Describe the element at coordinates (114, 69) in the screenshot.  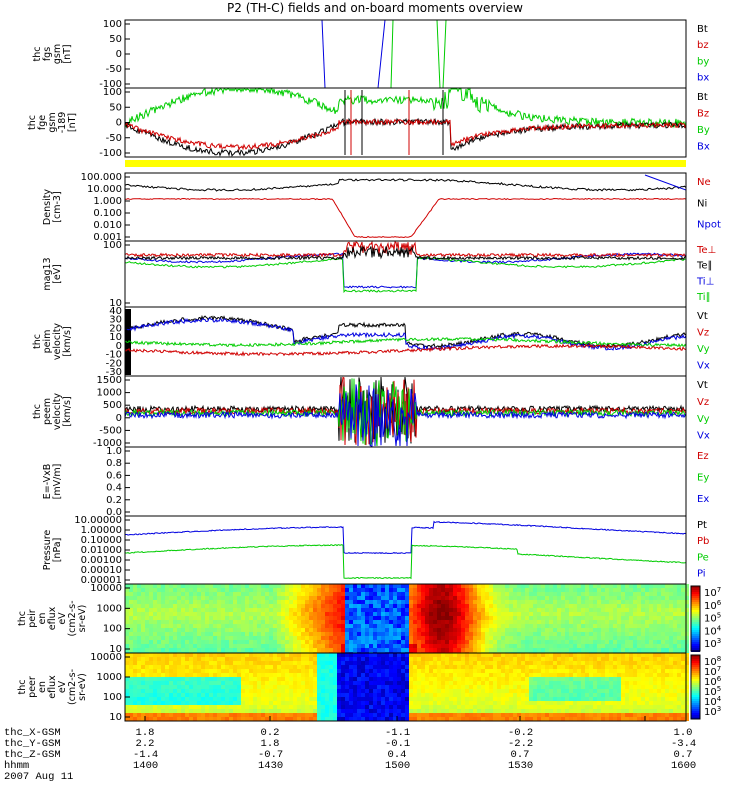
I see `fgs-yticklabel-3: -50` at that location.